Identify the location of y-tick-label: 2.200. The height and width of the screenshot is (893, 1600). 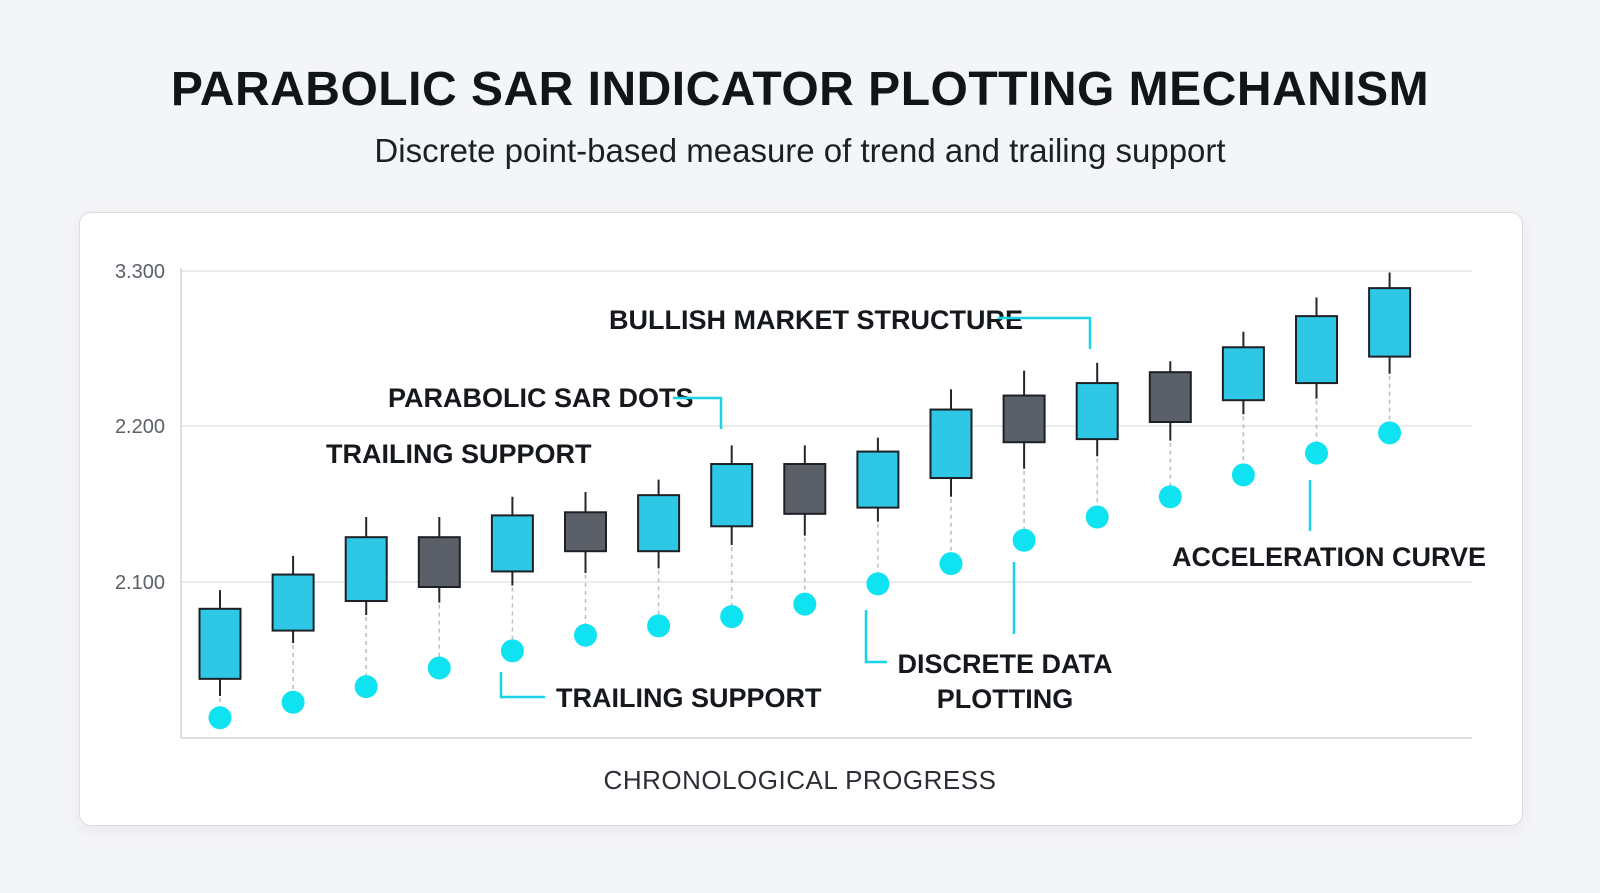
(140, 427).